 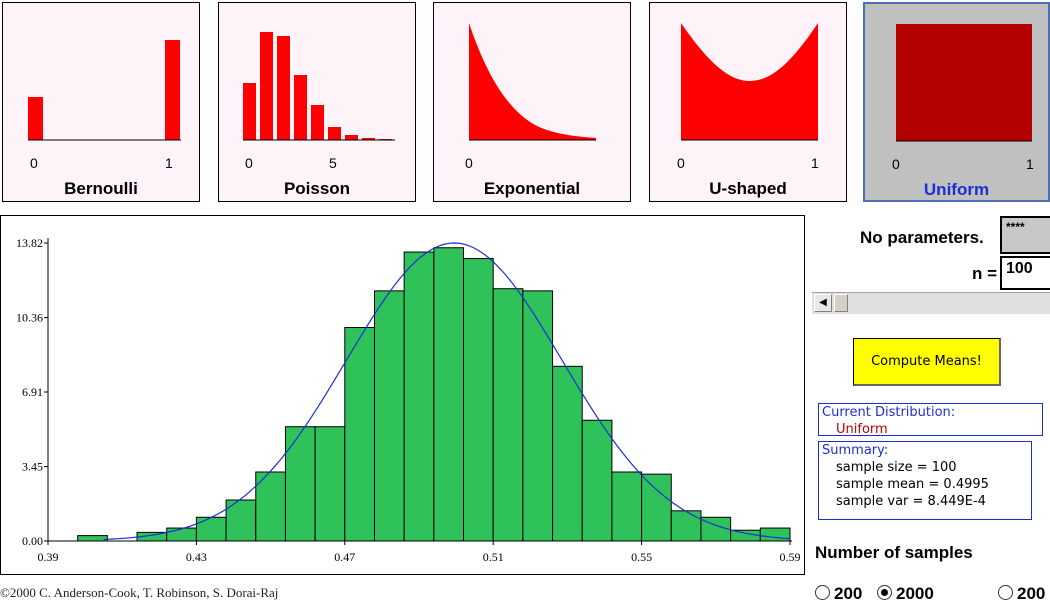 I want to click on distribution-poisson: 0 5 Poisson, so click(x=317, y=102).